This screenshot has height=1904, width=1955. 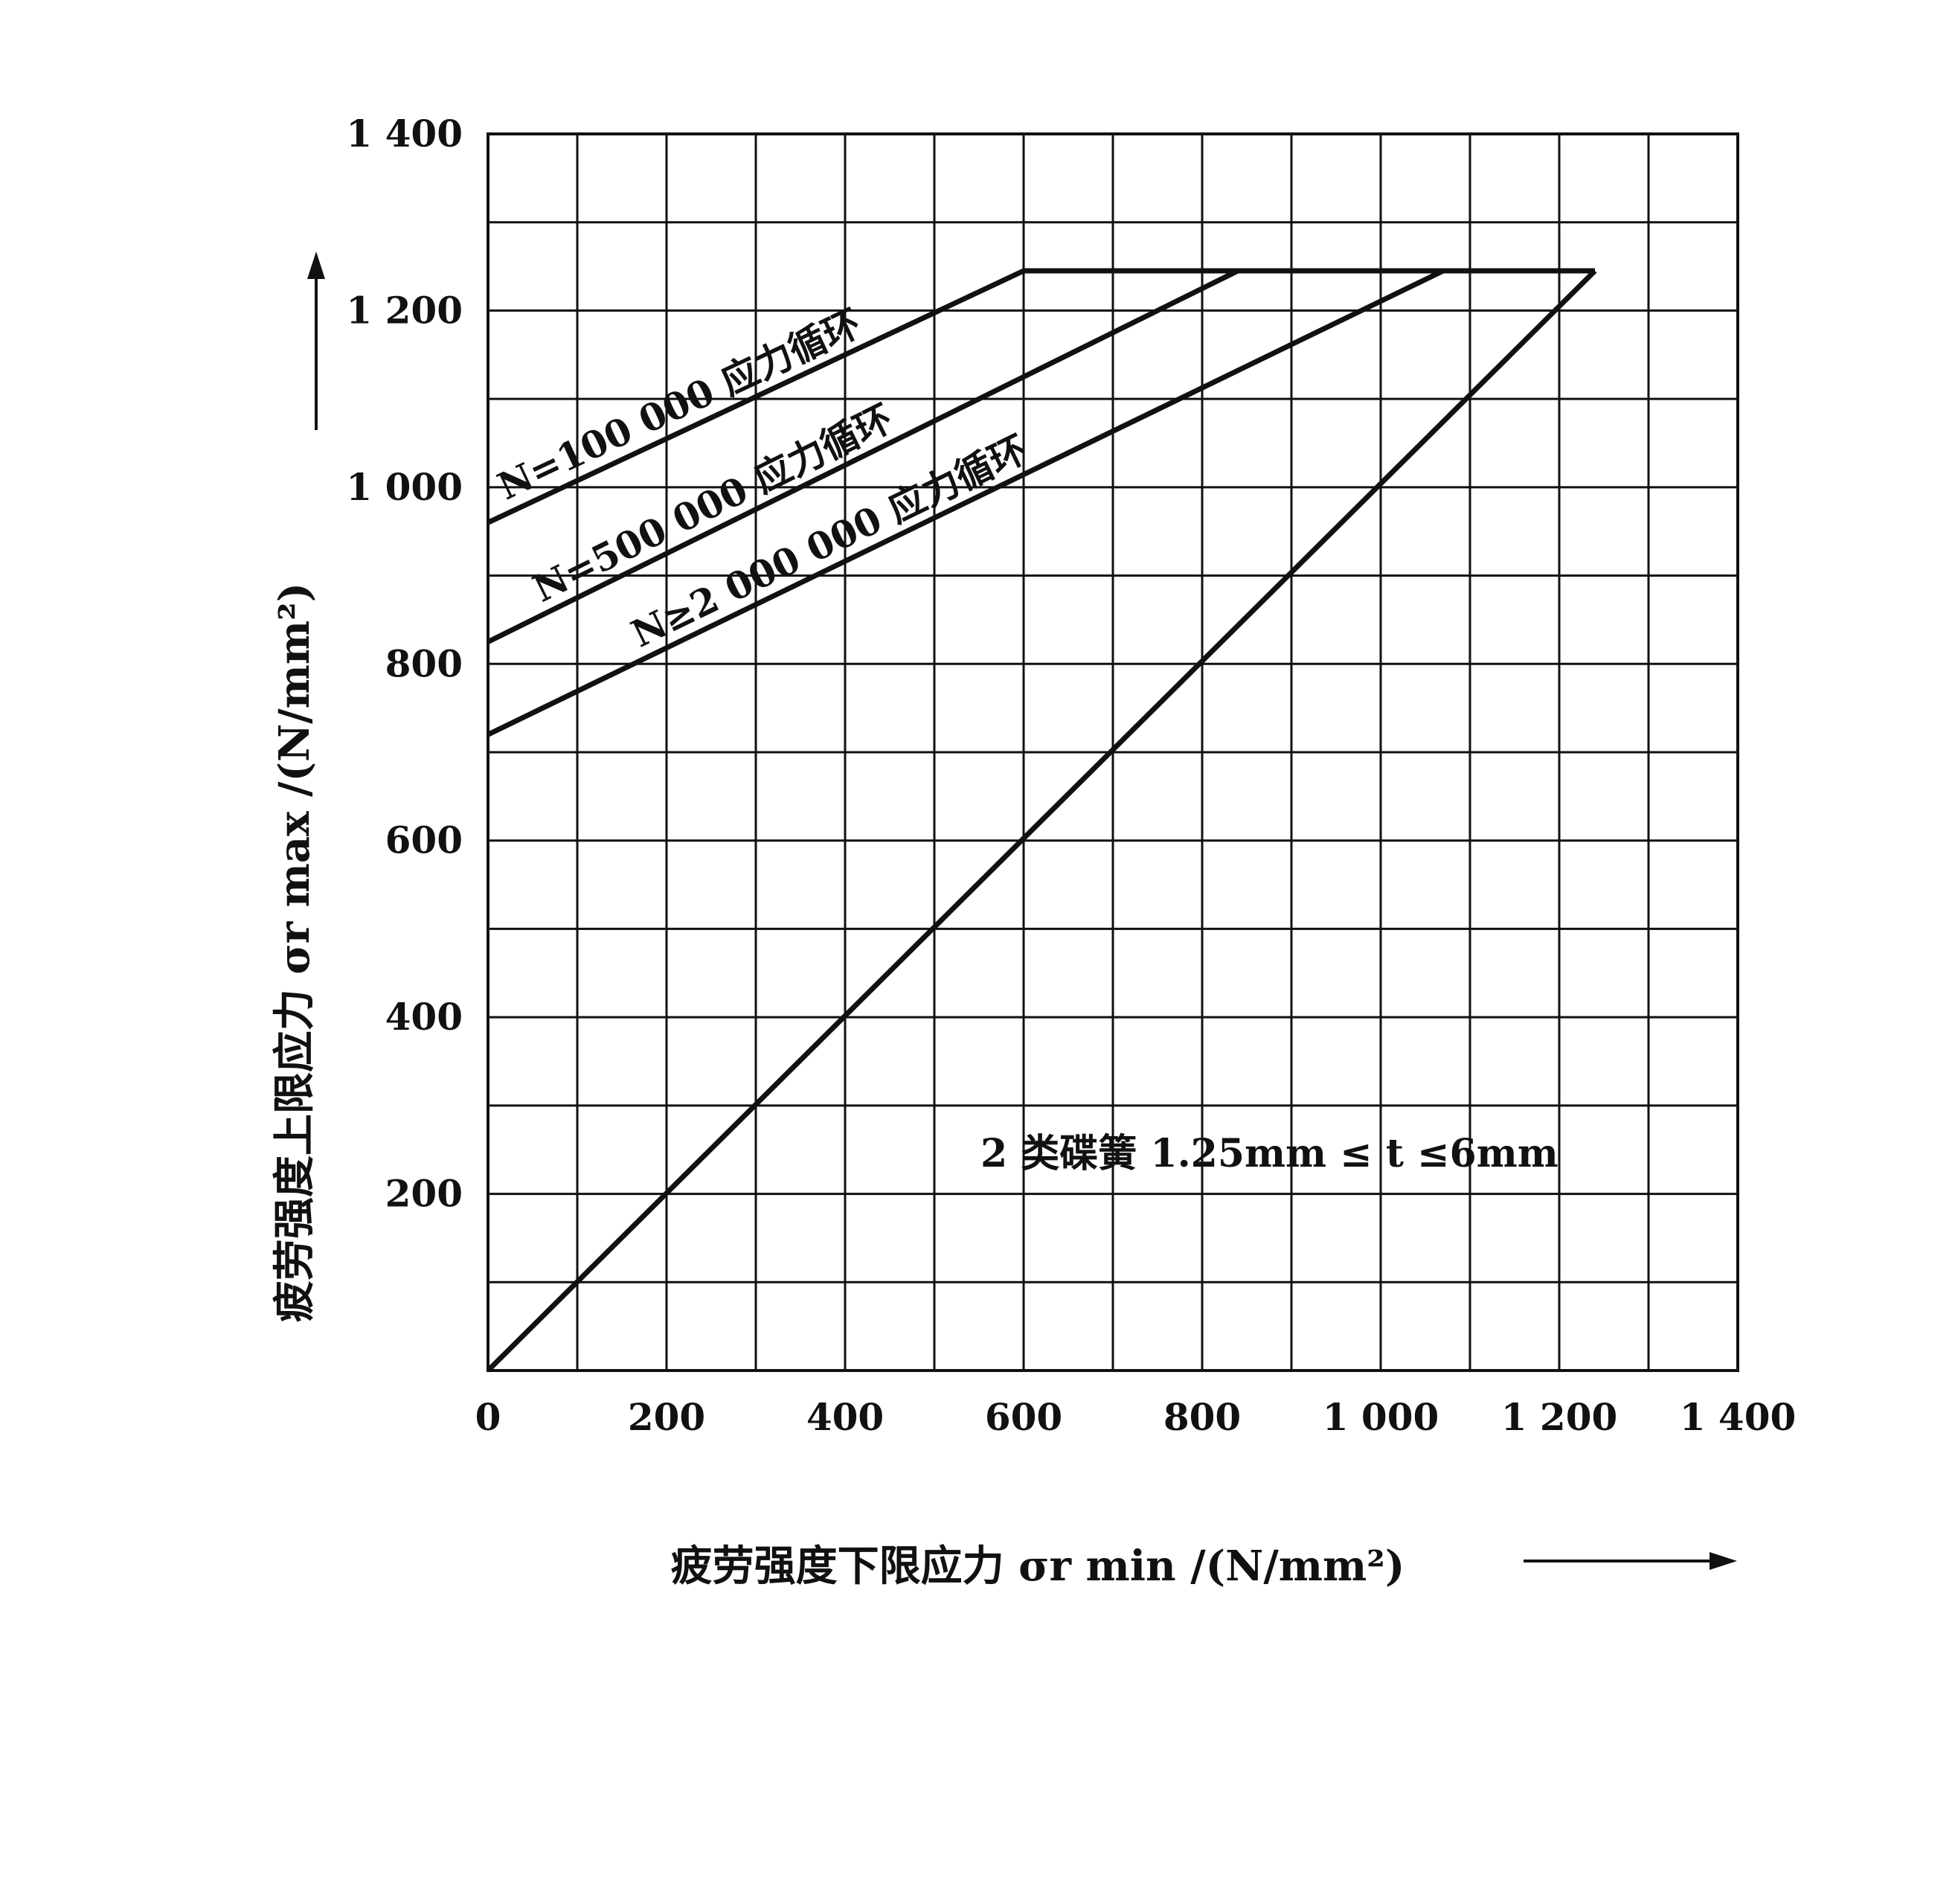 What do you see at coordinates (1738, 1417) in the screenshot?
I see `x-tick-label: 1 400` at bounding box center [1738, 1417].